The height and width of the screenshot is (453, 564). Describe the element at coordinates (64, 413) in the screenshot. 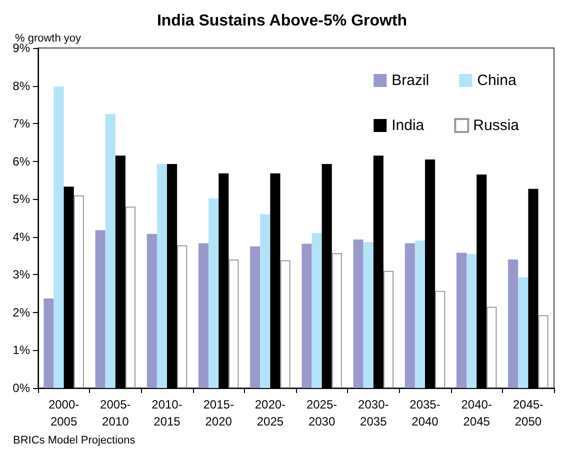

I see `x-tick-label: 2000-2005` at that location.